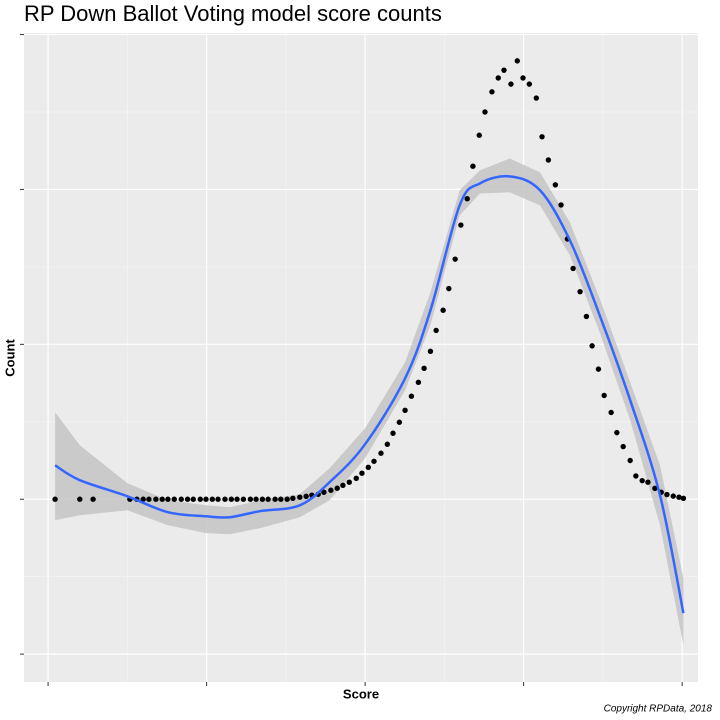 This screenshot has width=720, height=720. Describe the element at coordinates (233, 13) in the screenshot. I see `chart-title: RP Down Ballot Voting model score counts` at that location.